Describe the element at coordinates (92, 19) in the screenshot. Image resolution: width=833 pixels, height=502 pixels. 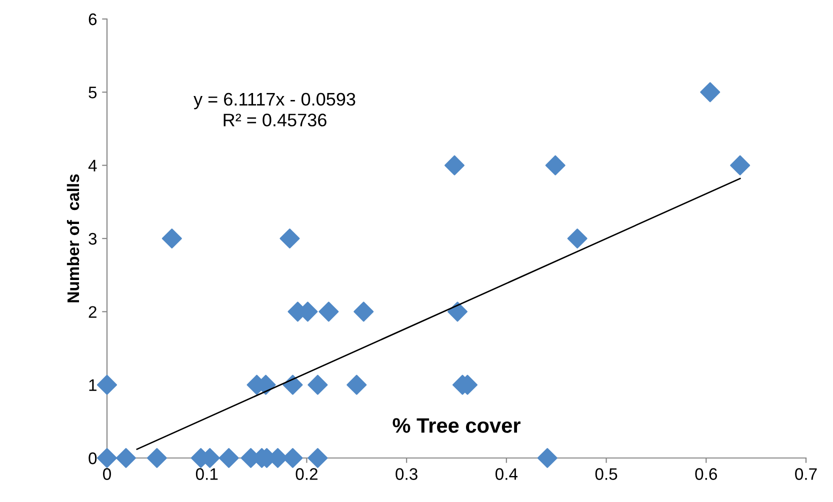
I see `y-tick-label: 6` at that location.